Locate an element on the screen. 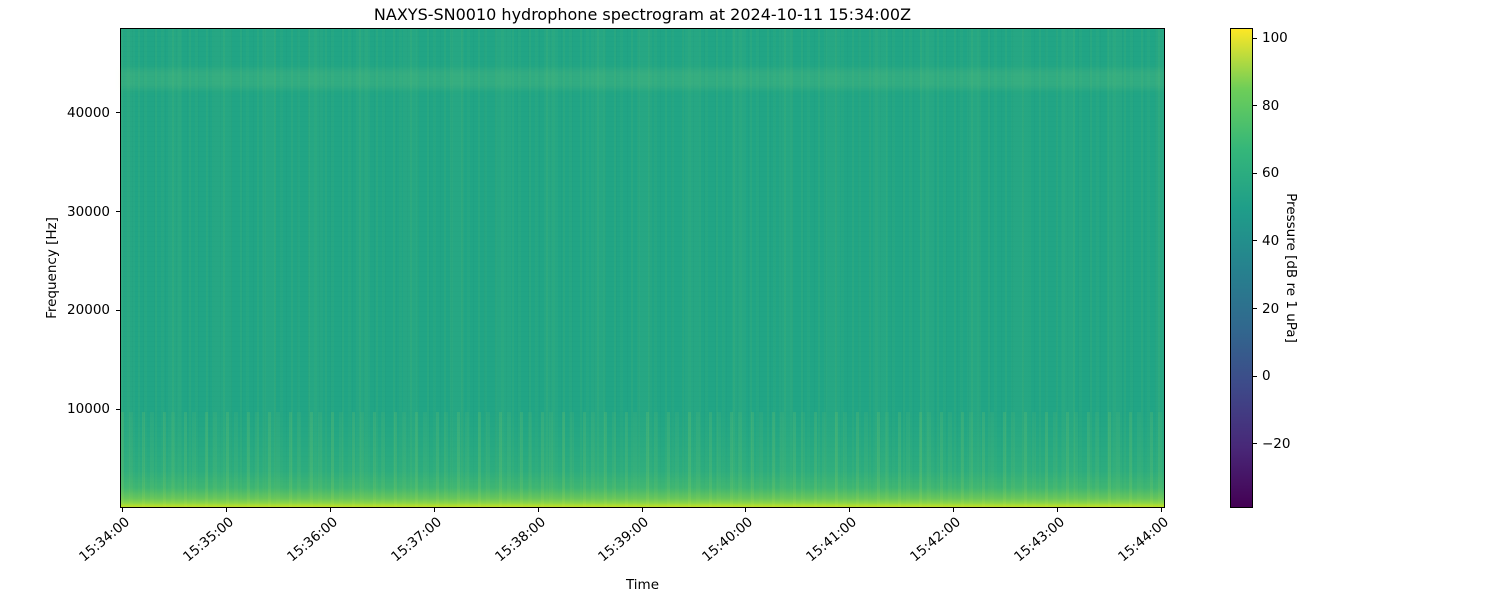 The image size is (1500, 600). x-axis-label: Time is located at coordinates (642, 585).